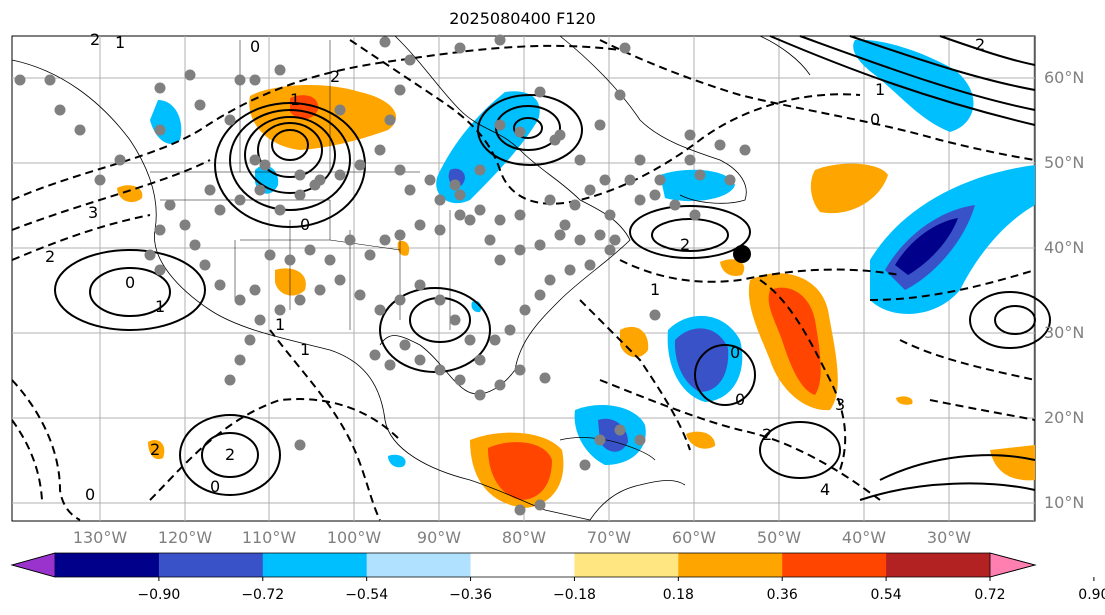 The height and width of the screenshot is (615, 1105). What do you see at coordinates (782, 595) in the screenshot?
I see `colorbar-tick-label: 0.36` at bounding box center [782, 595].